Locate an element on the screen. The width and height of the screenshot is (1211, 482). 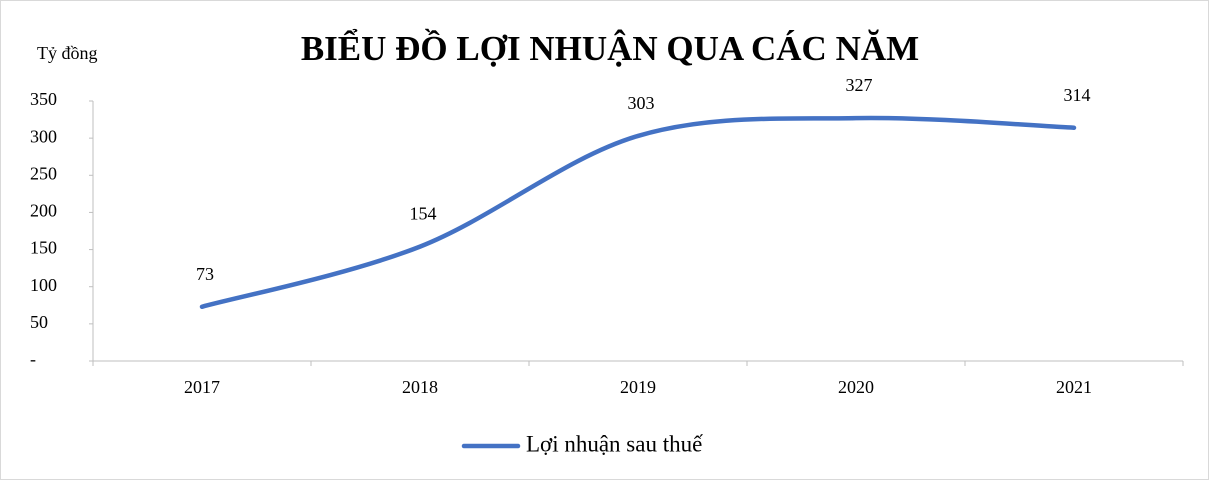
y-tick-label: - is located at coordinates (33, 359).